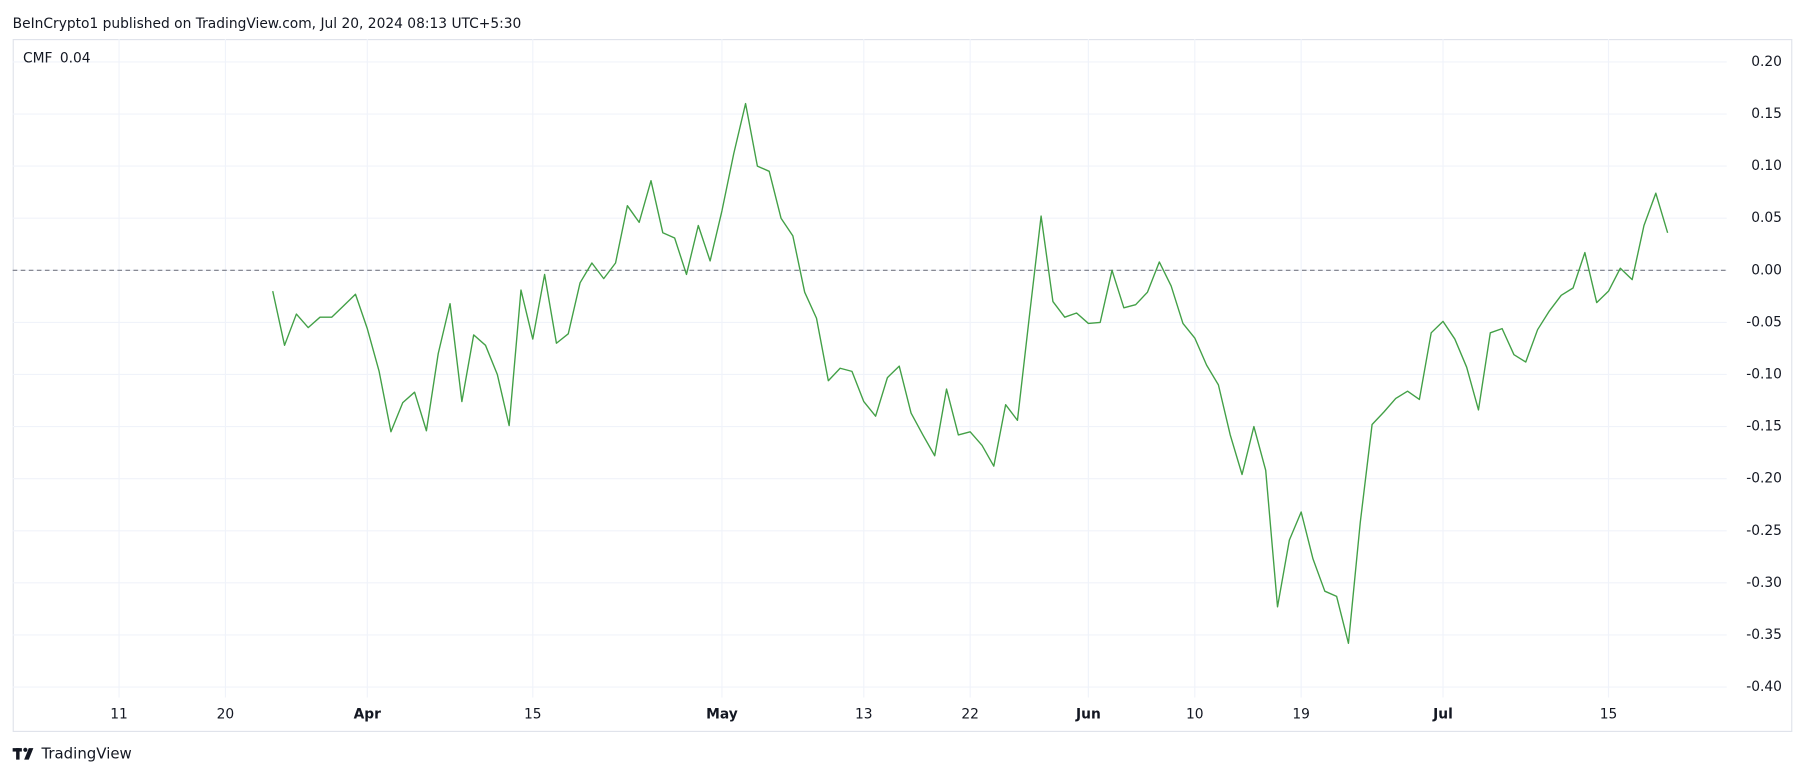 The height and width of the screenshot is (771, 1805). I want to click on x-tick-label: 20, so click(226, 715).